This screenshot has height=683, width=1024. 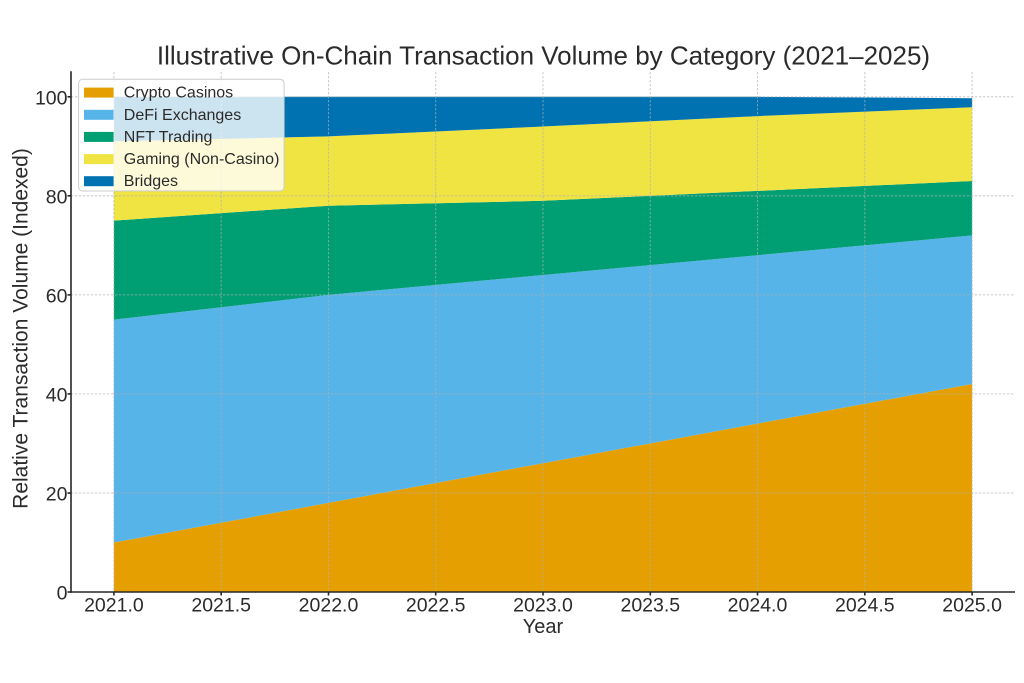 What do you see at coordinates (182, 115) in the screenshot?
I see `svg-text: DeFi Exchanges` at bounding box center [182, 115].